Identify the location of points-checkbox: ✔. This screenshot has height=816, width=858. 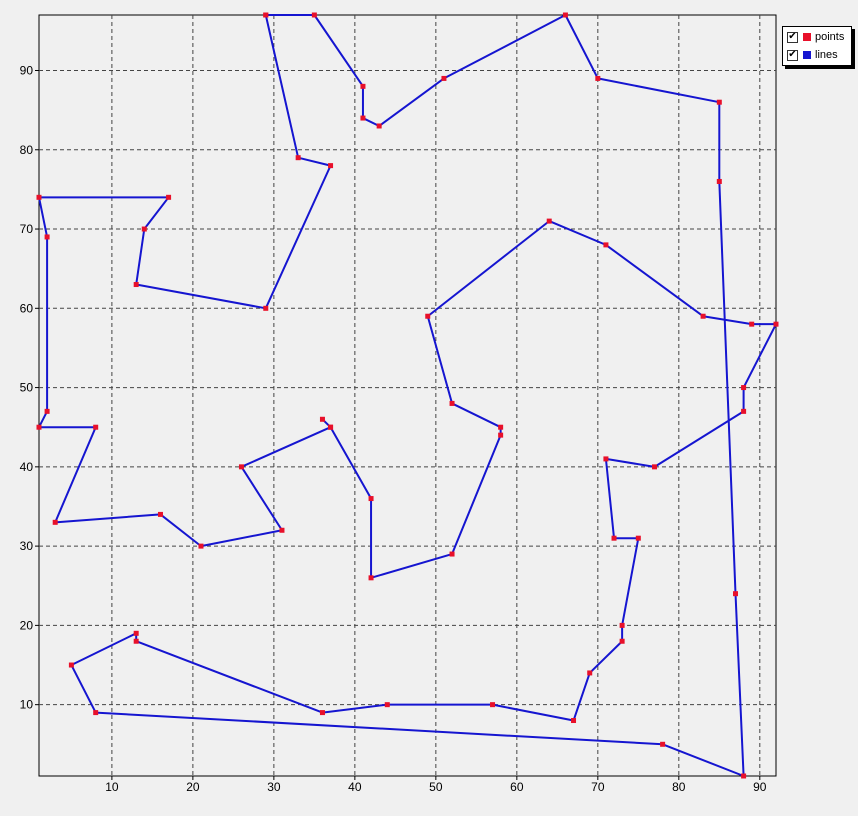
(792, 37).